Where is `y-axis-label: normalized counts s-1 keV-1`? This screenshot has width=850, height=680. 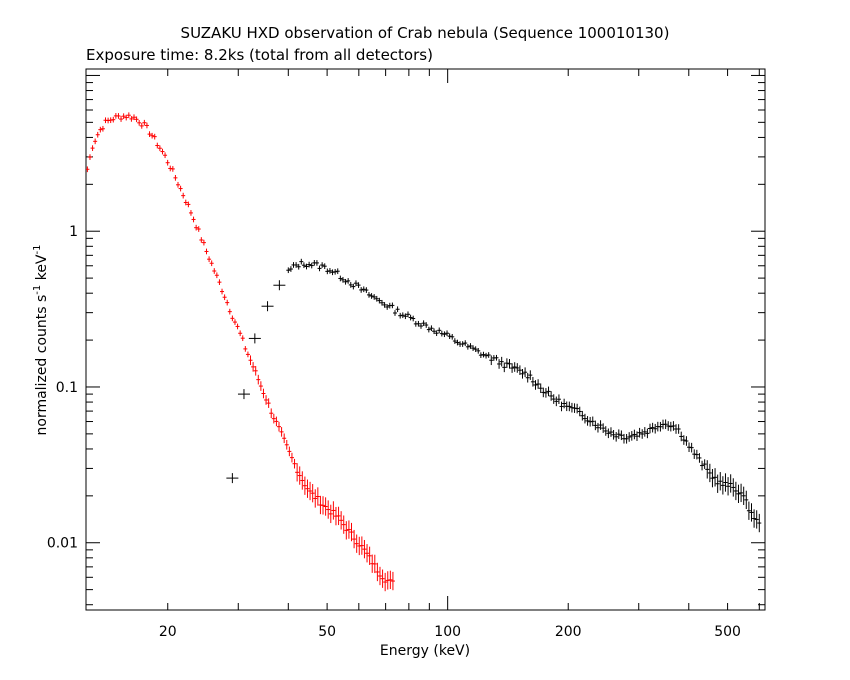
y-axis-label: normalized counts s-1 keV-1 is located at coordinates (41, 340).